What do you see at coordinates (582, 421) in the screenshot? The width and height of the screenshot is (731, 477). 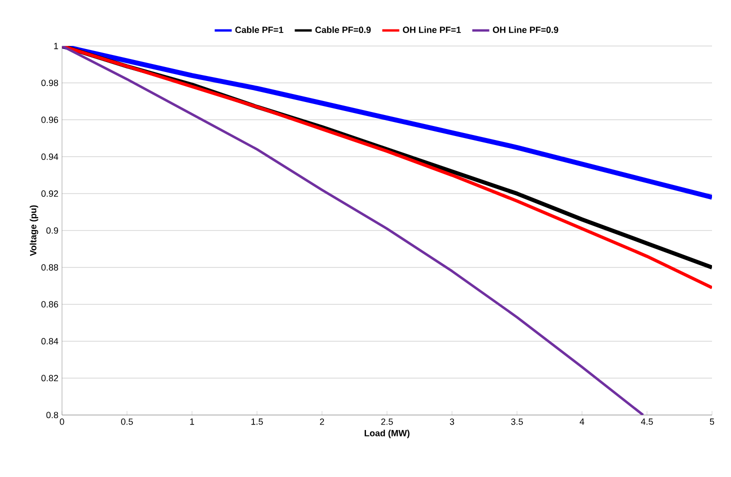 I see `x-tick-label: 4` at bounding box center [582, 421].